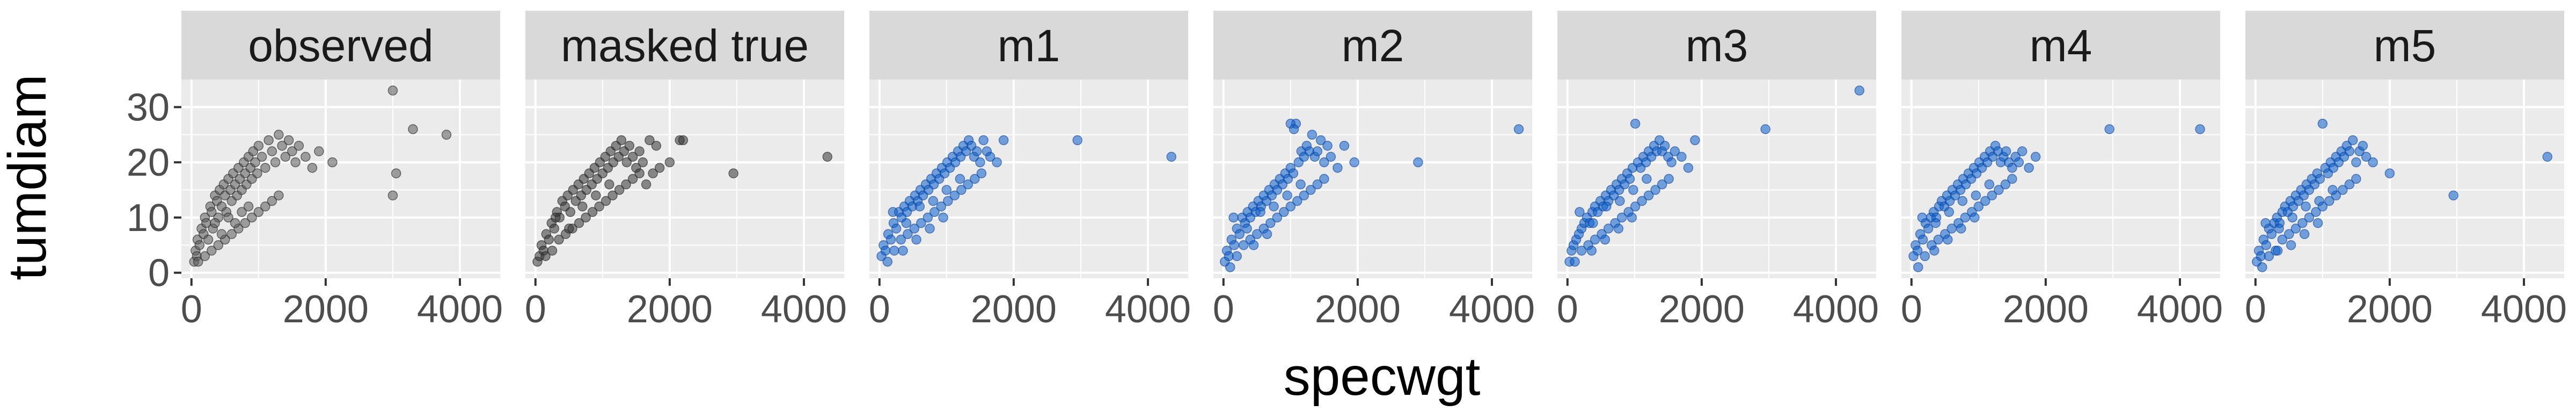 Image resolution: width=2576 pixels, height=419 pixels. I want to click on y-tick-label: 30, so click(148, 107).